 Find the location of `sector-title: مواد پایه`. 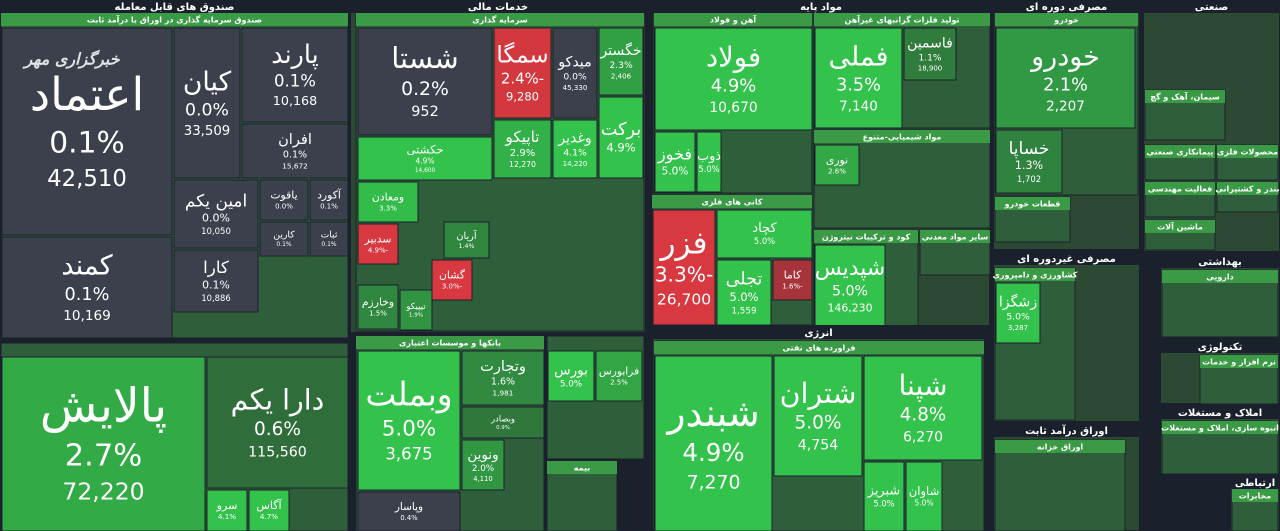

sector-title: مواد پایه is located at coordinates (821, 7).